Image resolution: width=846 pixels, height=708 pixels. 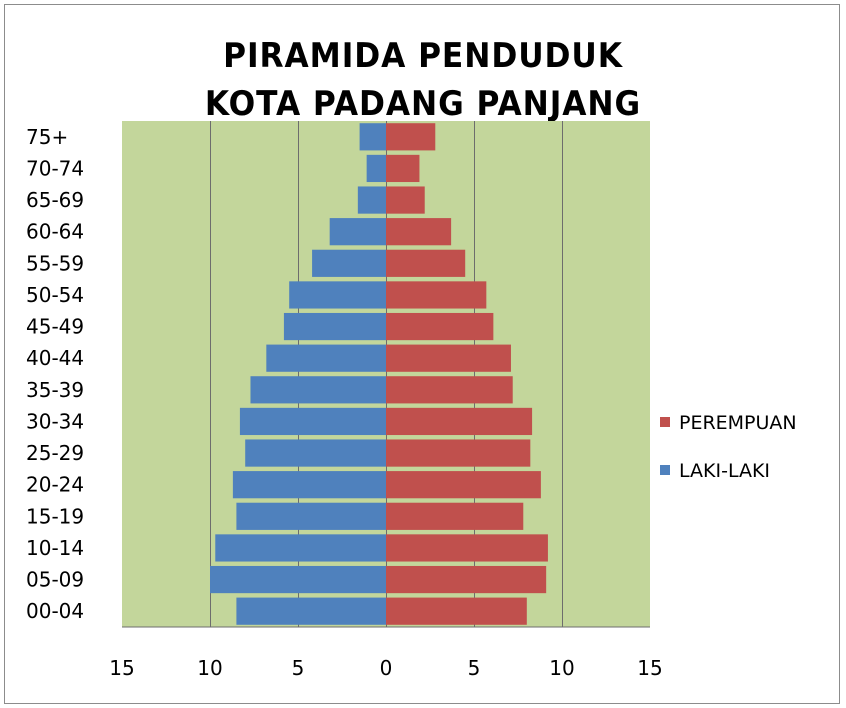 What do you see at coordinates (55, 485) in the screenshot?
I see `category-label: 20-24` at bounding box center [55, 485].